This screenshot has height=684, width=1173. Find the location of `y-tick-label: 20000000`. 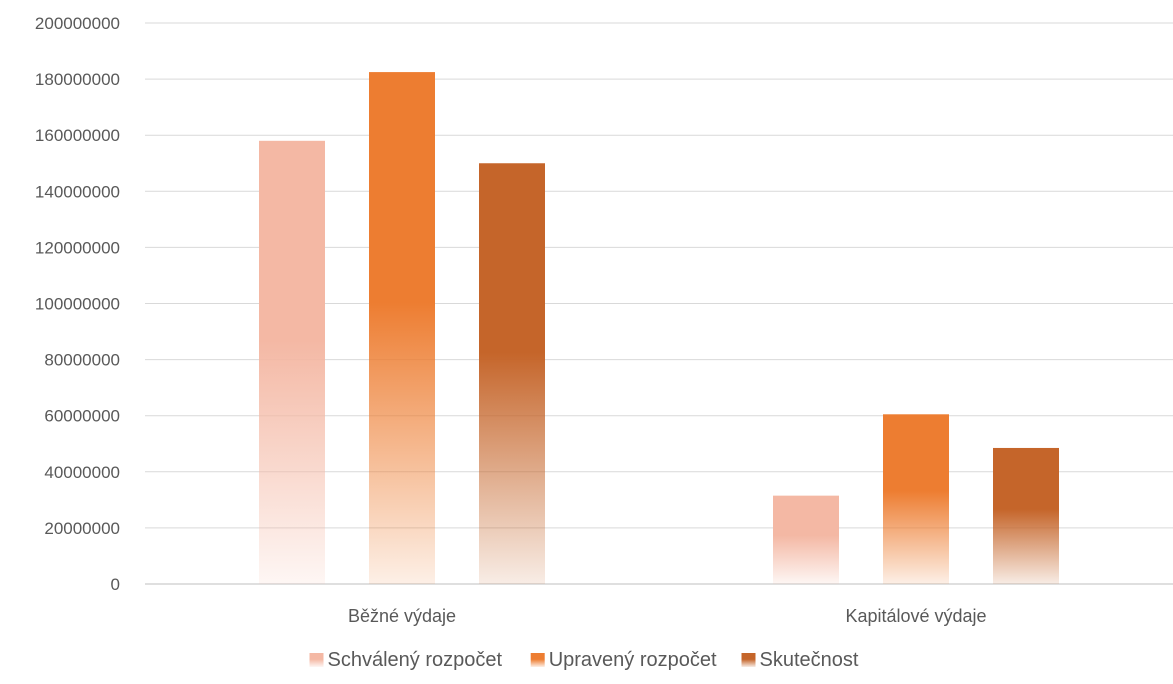

y-tick-label: 20000000 is located at coordinates (82, 528).